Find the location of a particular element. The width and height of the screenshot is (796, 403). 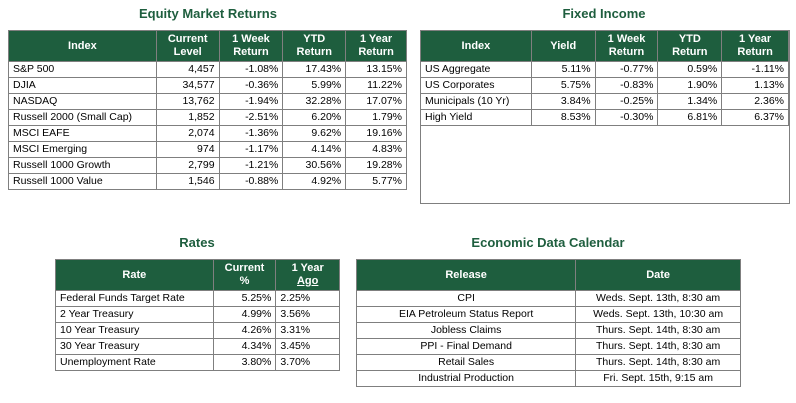

table-row: Russell 1000 Value 1,546 -0.88% 4.92% 5.77% is located at coordinates (207, 181).